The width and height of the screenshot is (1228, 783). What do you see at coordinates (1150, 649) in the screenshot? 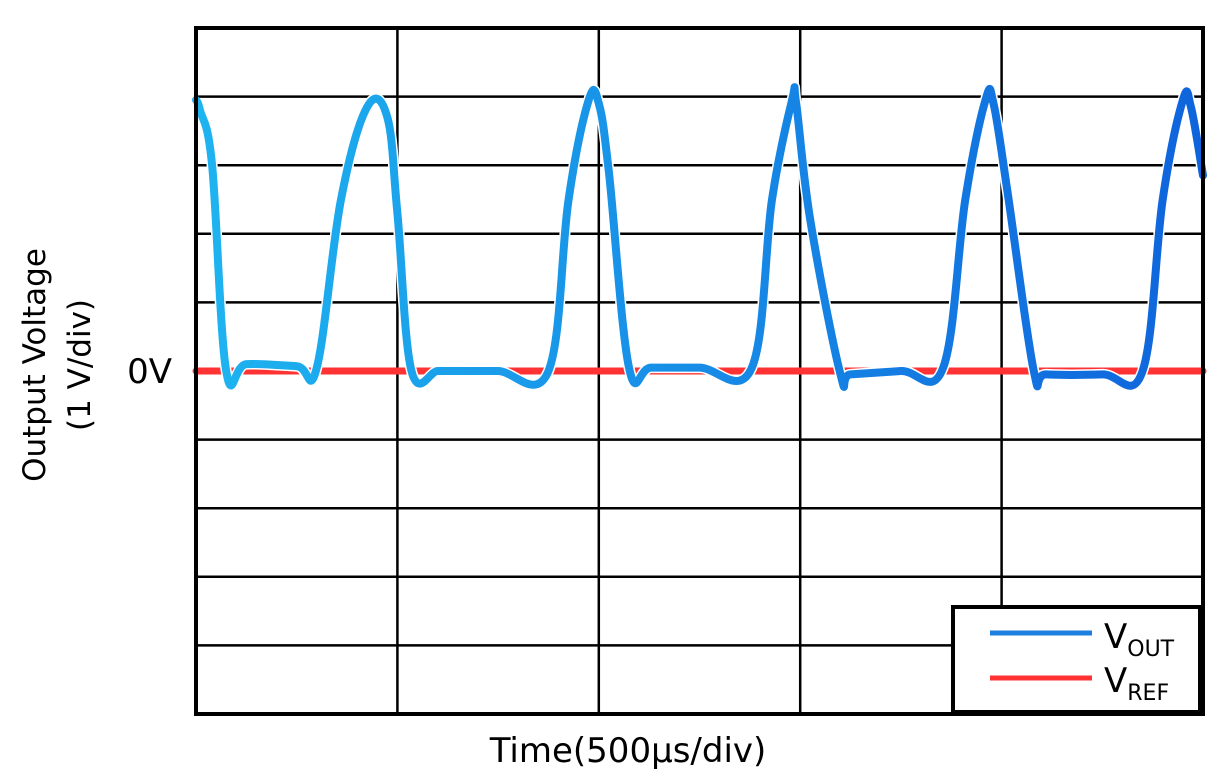
I see `legend-label-vout-sub: OUT` at bounding box center [1150, 649].